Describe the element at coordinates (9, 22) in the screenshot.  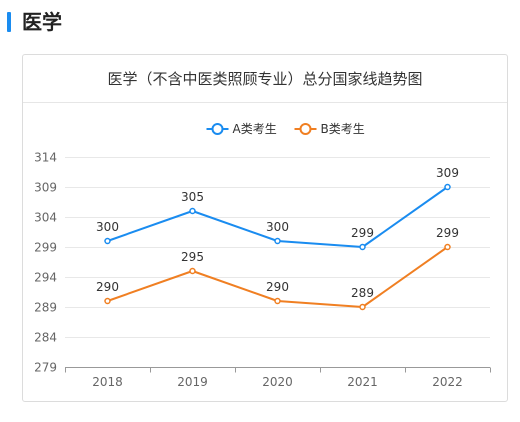
I see `section-accent-bar` at that location.